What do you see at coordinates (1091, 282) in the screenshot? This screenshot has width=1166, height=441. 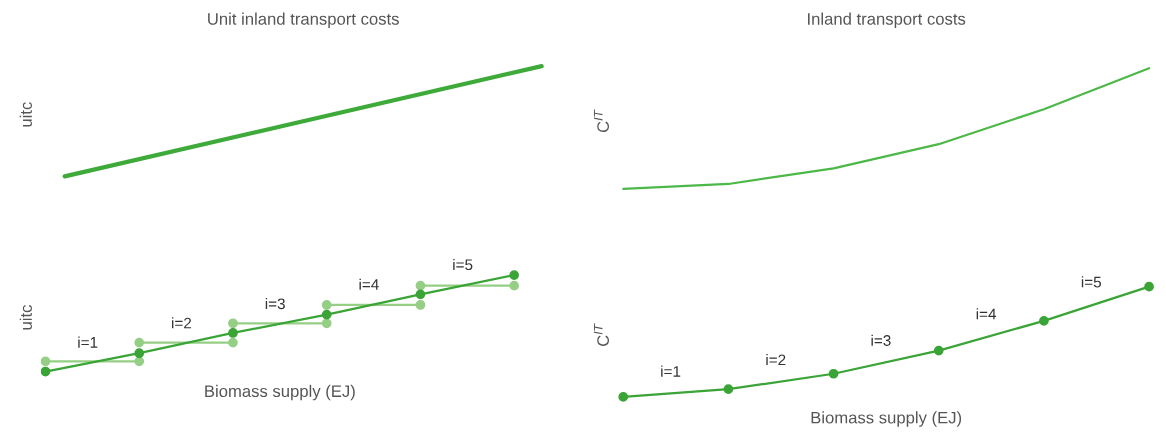 I see `annotation: i=5` at bounding box center [1091, 282].